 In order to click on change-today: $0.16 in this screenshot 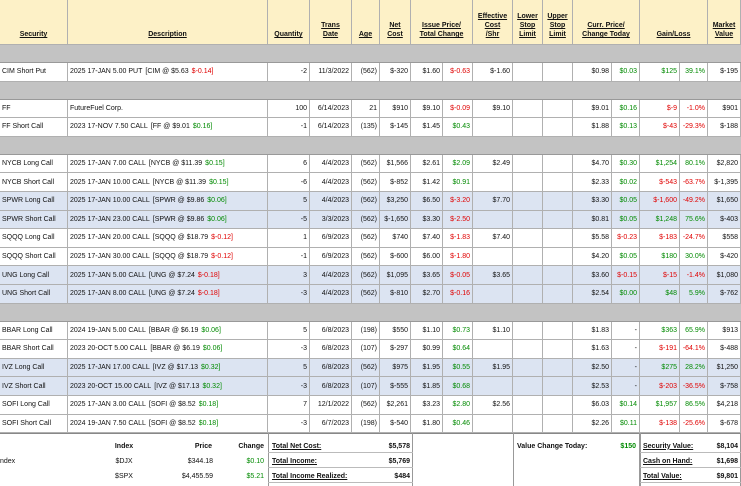, I will do `click(626, 109)`.